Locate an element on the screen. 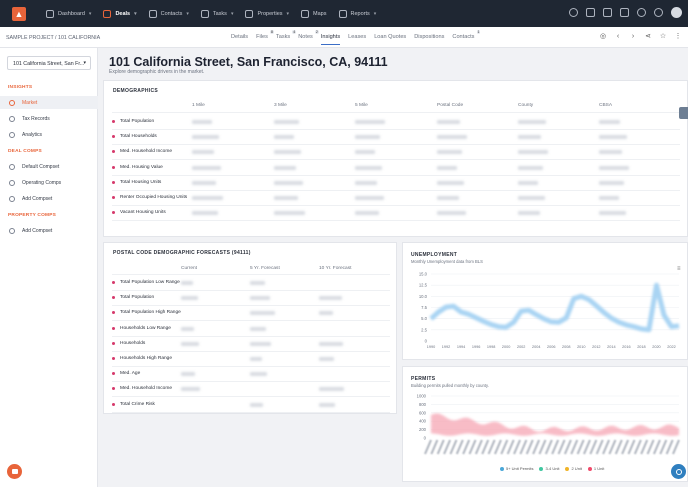 This screenshot has height=487, width=688. tab-contacts: Contacts 1 is located at coordinates (466, 37).